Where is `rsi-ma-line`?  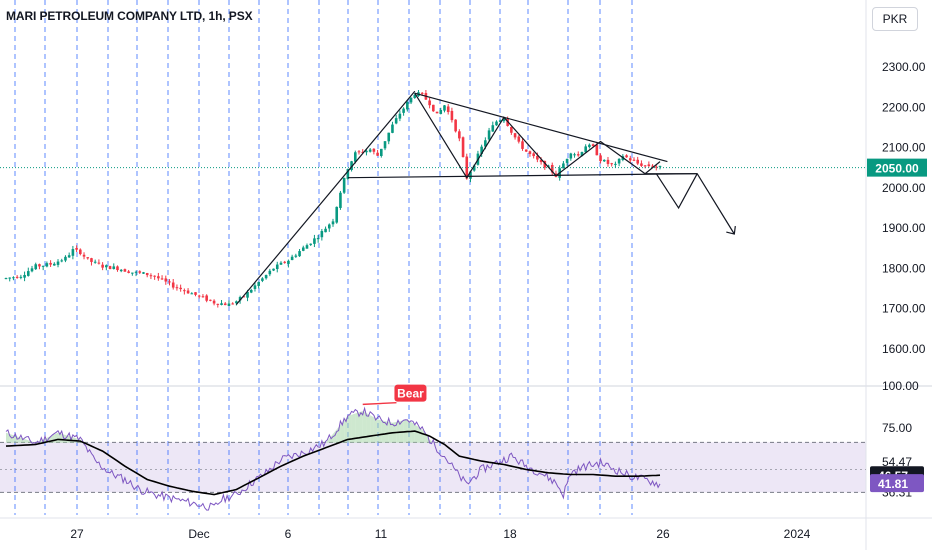
rsi-ma-line is located at coordinates (333, 463).